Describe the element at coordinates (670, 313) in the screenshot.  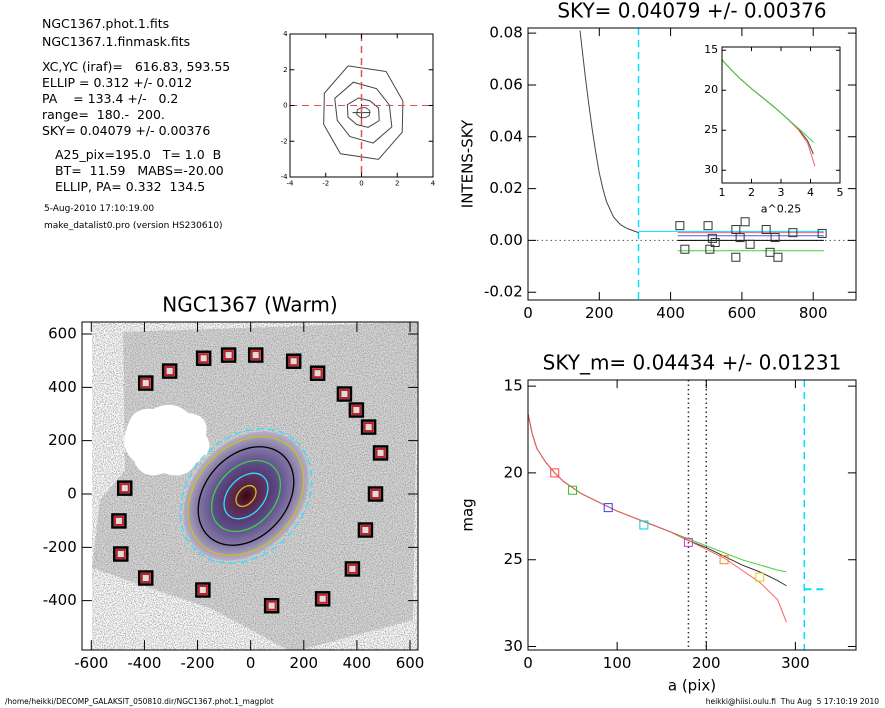
I see `x-tick-label: 400` at that location.